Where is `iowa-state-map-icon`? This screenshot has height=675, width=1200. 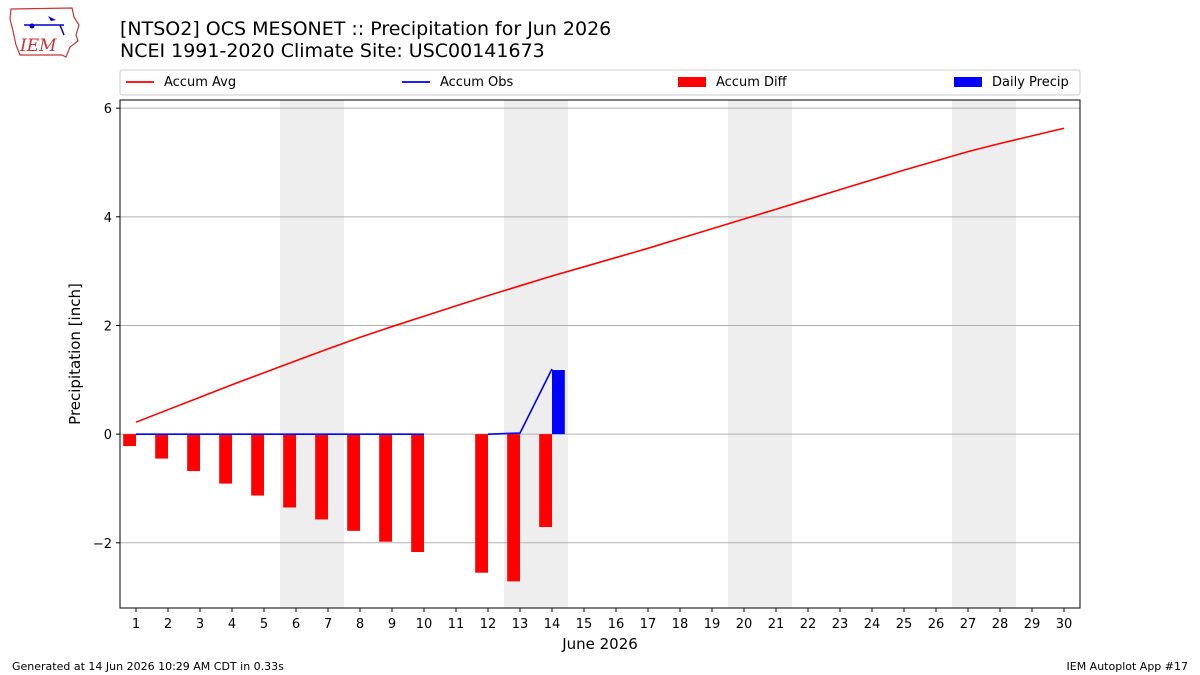
iowa-state-map-icon is located at coordinates (44, 32).